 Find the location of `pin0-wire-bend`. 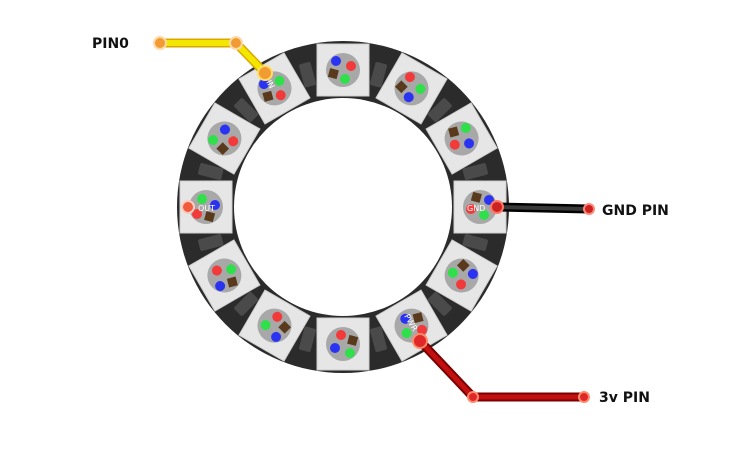

pin0-wire-bend is located at coordinates (236, 43).